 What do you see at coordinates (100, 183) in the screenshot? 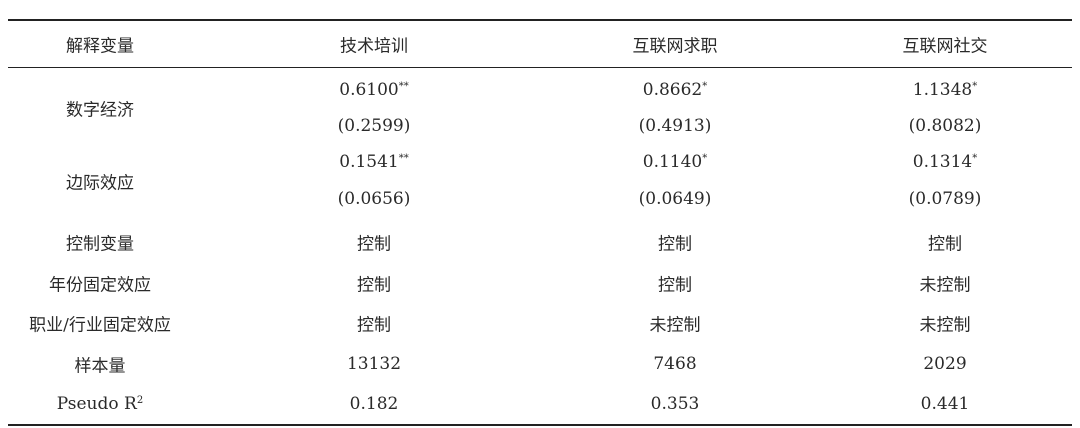
I see `row-label-text: 边际效应` at bounding box center [100, 183].